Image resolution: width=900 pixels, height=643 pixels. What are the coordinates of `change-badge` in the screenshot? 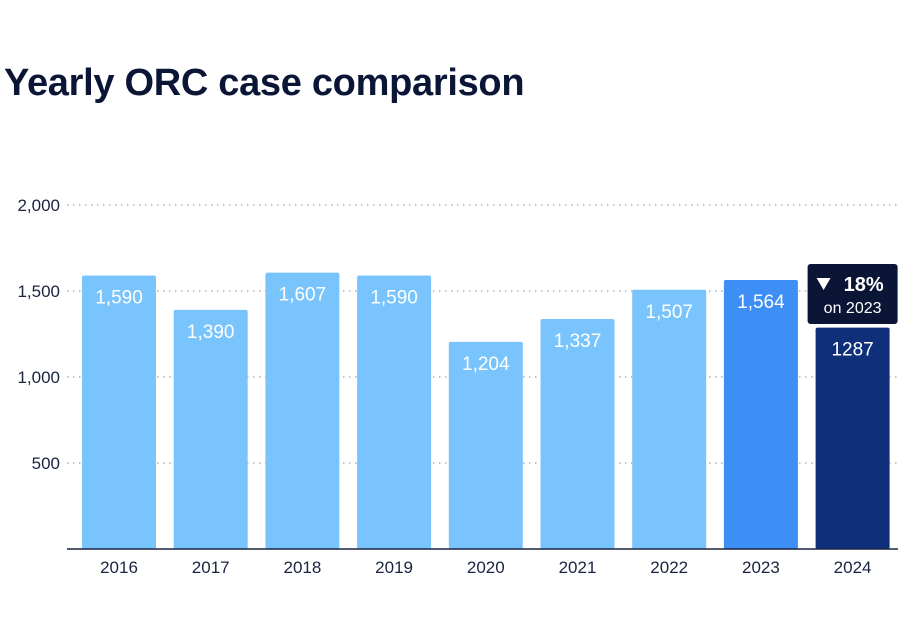 It's located at (852, 294).